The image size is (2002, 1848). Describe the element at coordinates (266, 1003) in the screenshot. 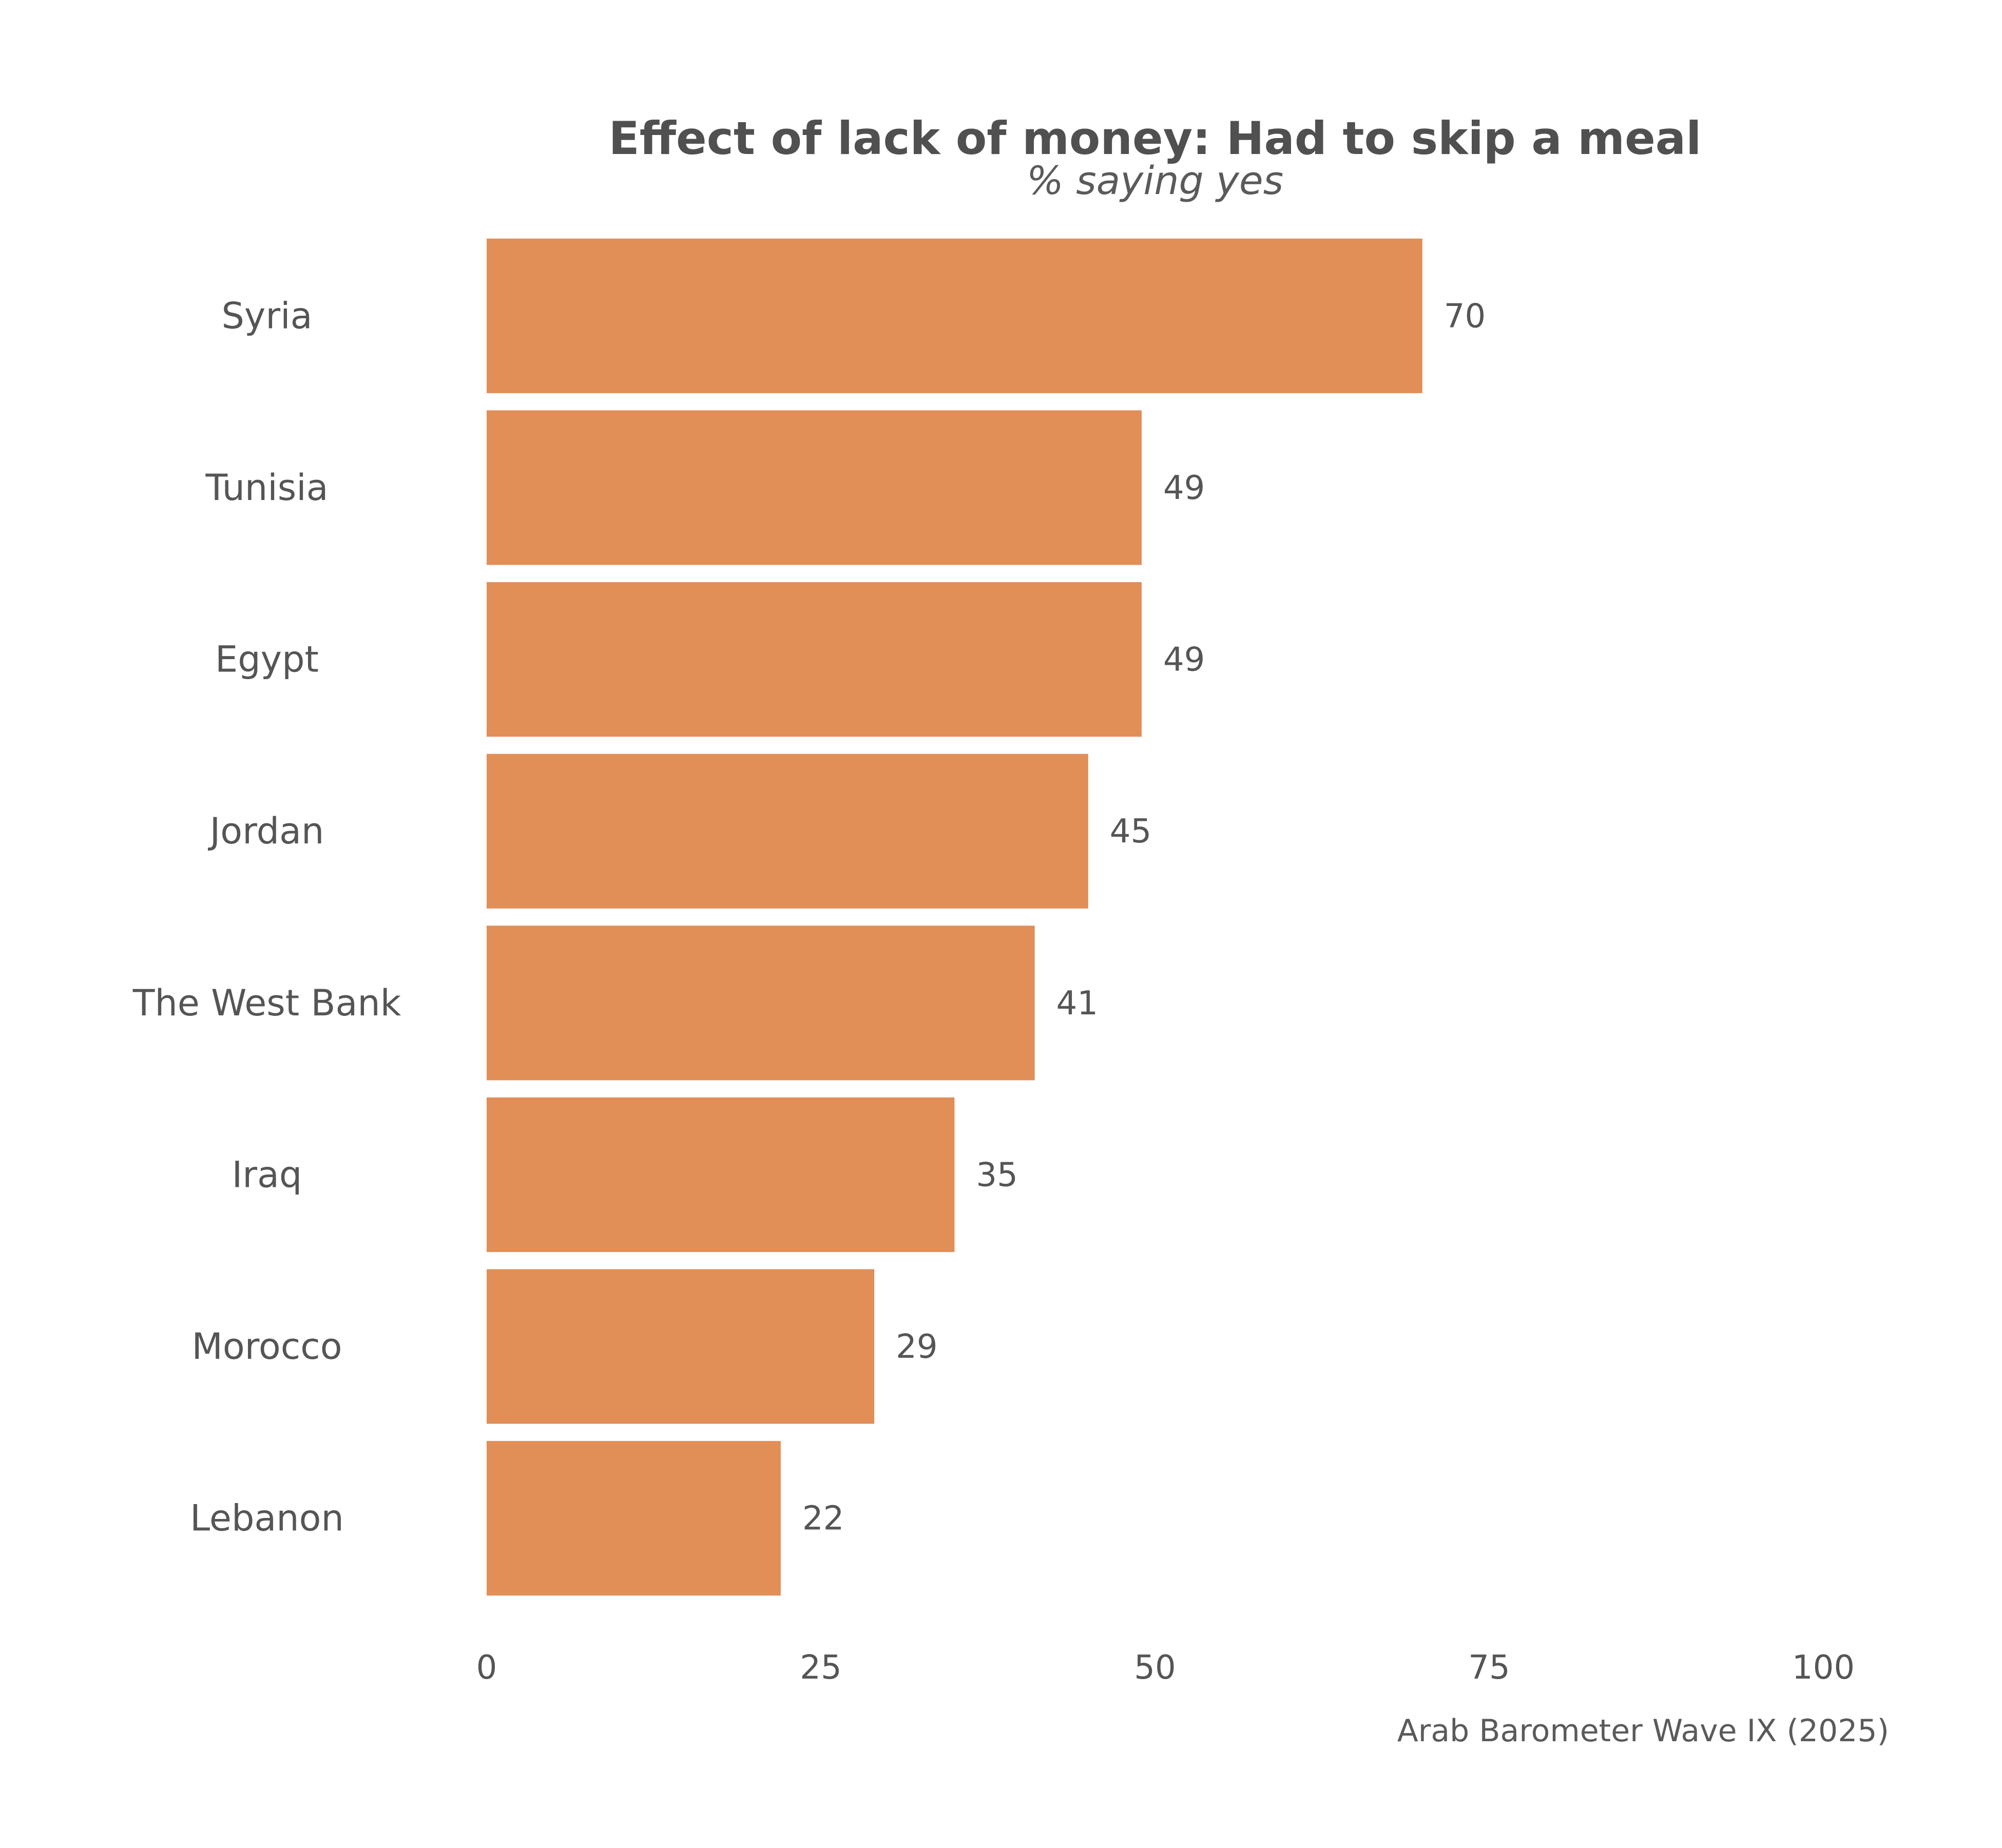

I see `category-label: The West Bank` at that location.